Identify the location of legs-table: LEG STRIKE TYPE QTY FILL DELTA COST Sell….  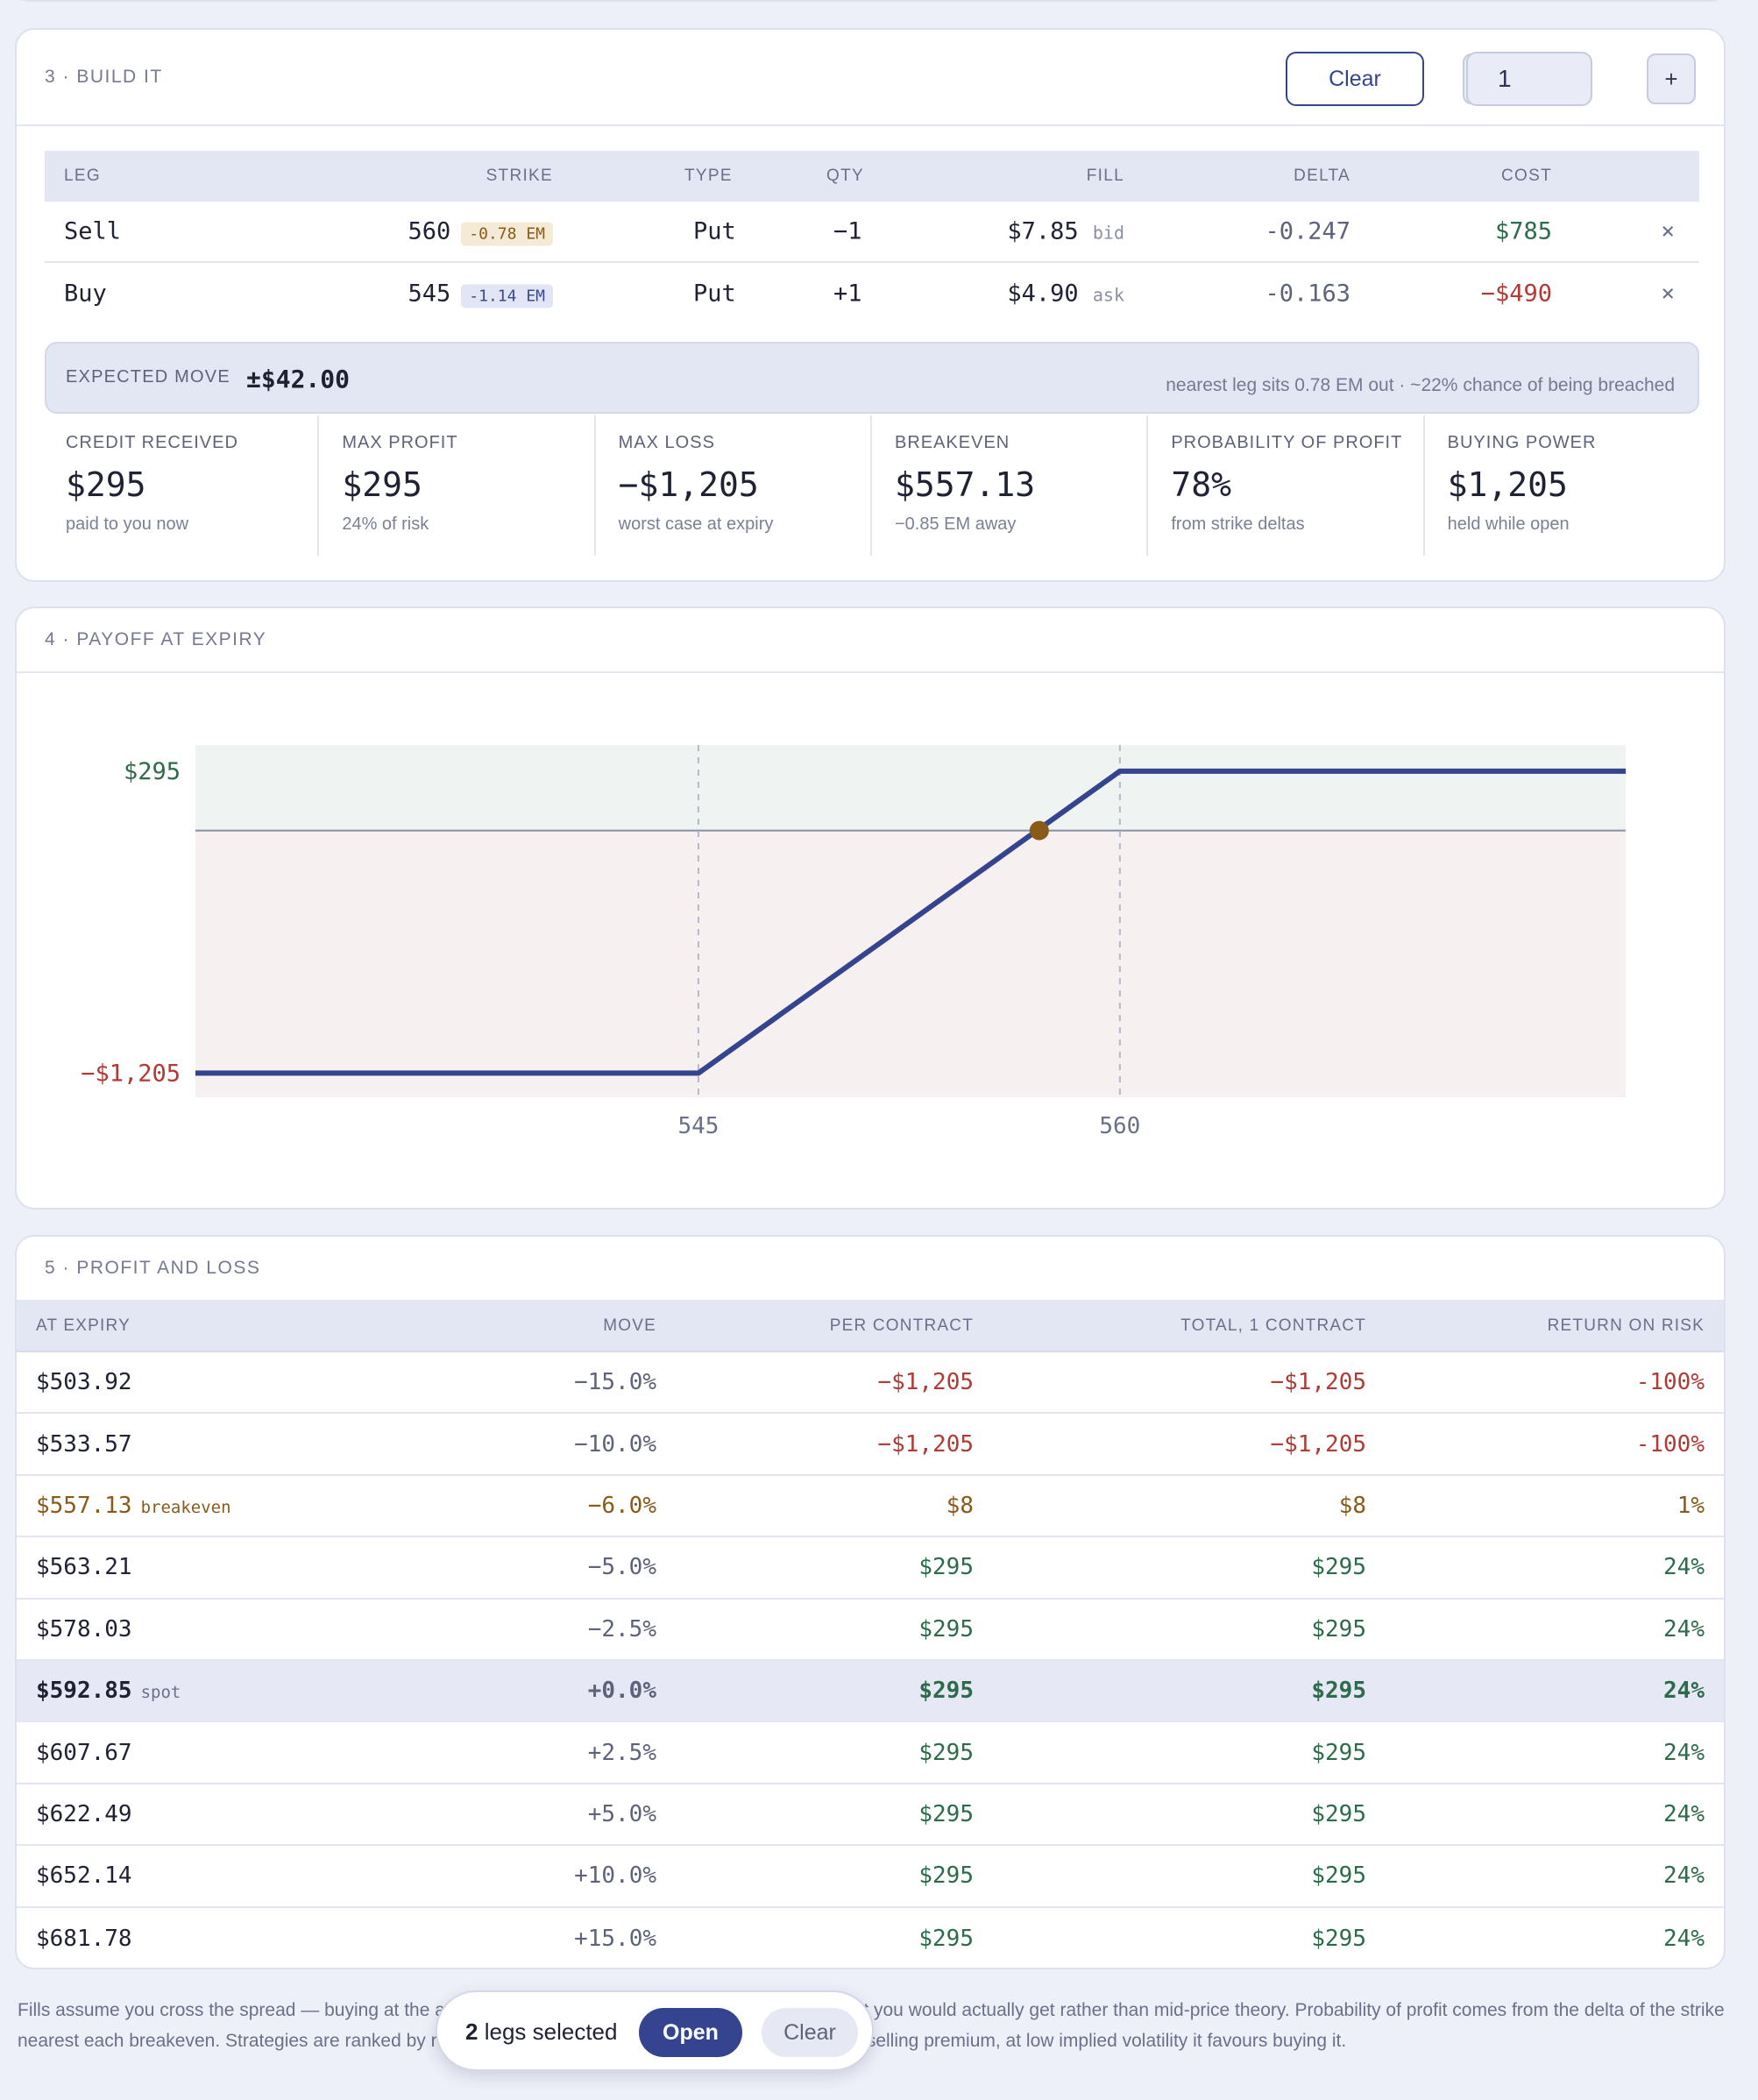
(872, 238).